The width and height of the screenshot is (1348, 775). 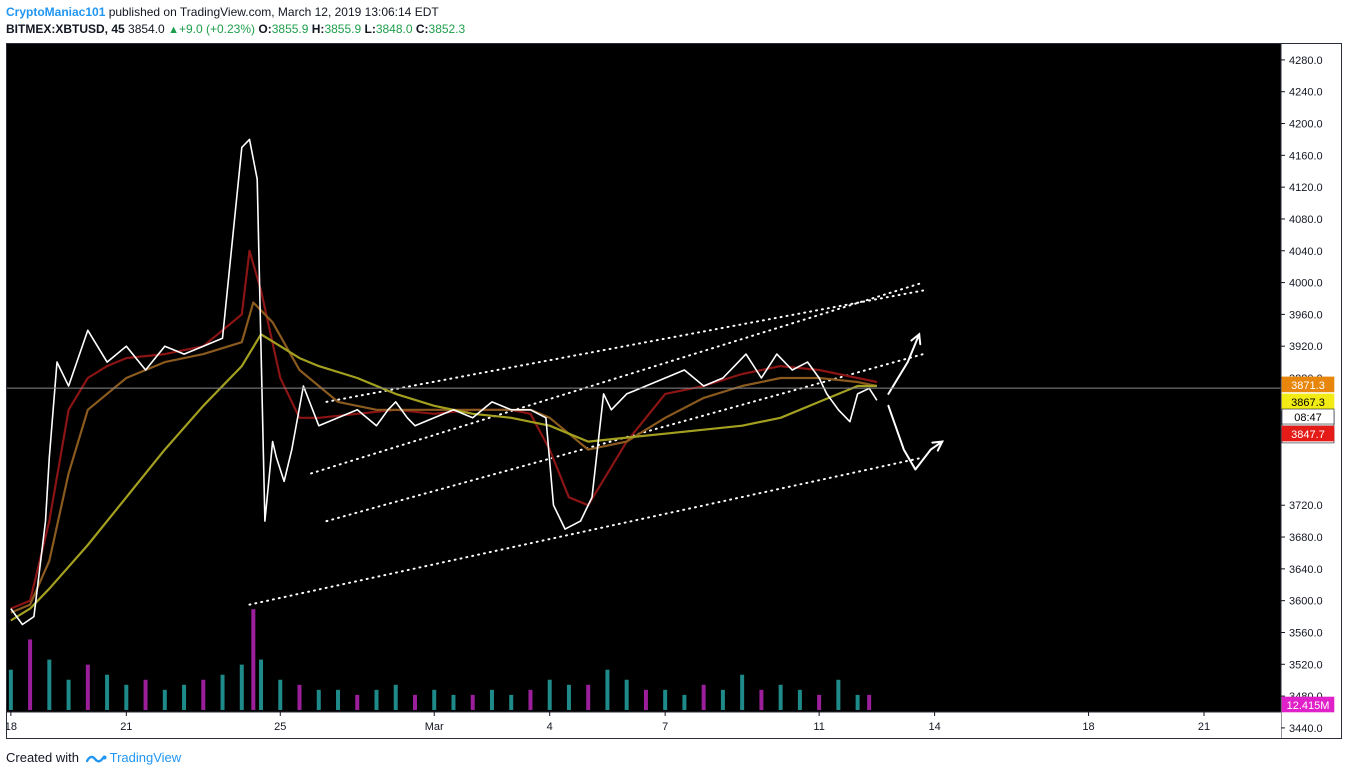 What do you see at coordinates (280, 727) in the screenshot?
I see `x-tick-label: 25` at bounding box center [280, 727].